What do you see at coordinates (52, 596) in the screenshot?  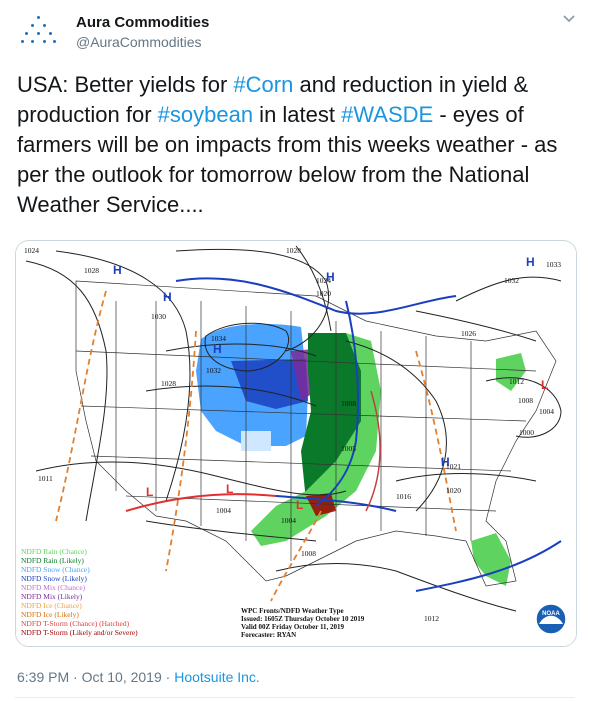 I see `legend-entry: NDFD Mix (Likely)` at bounding box center [52, 596].